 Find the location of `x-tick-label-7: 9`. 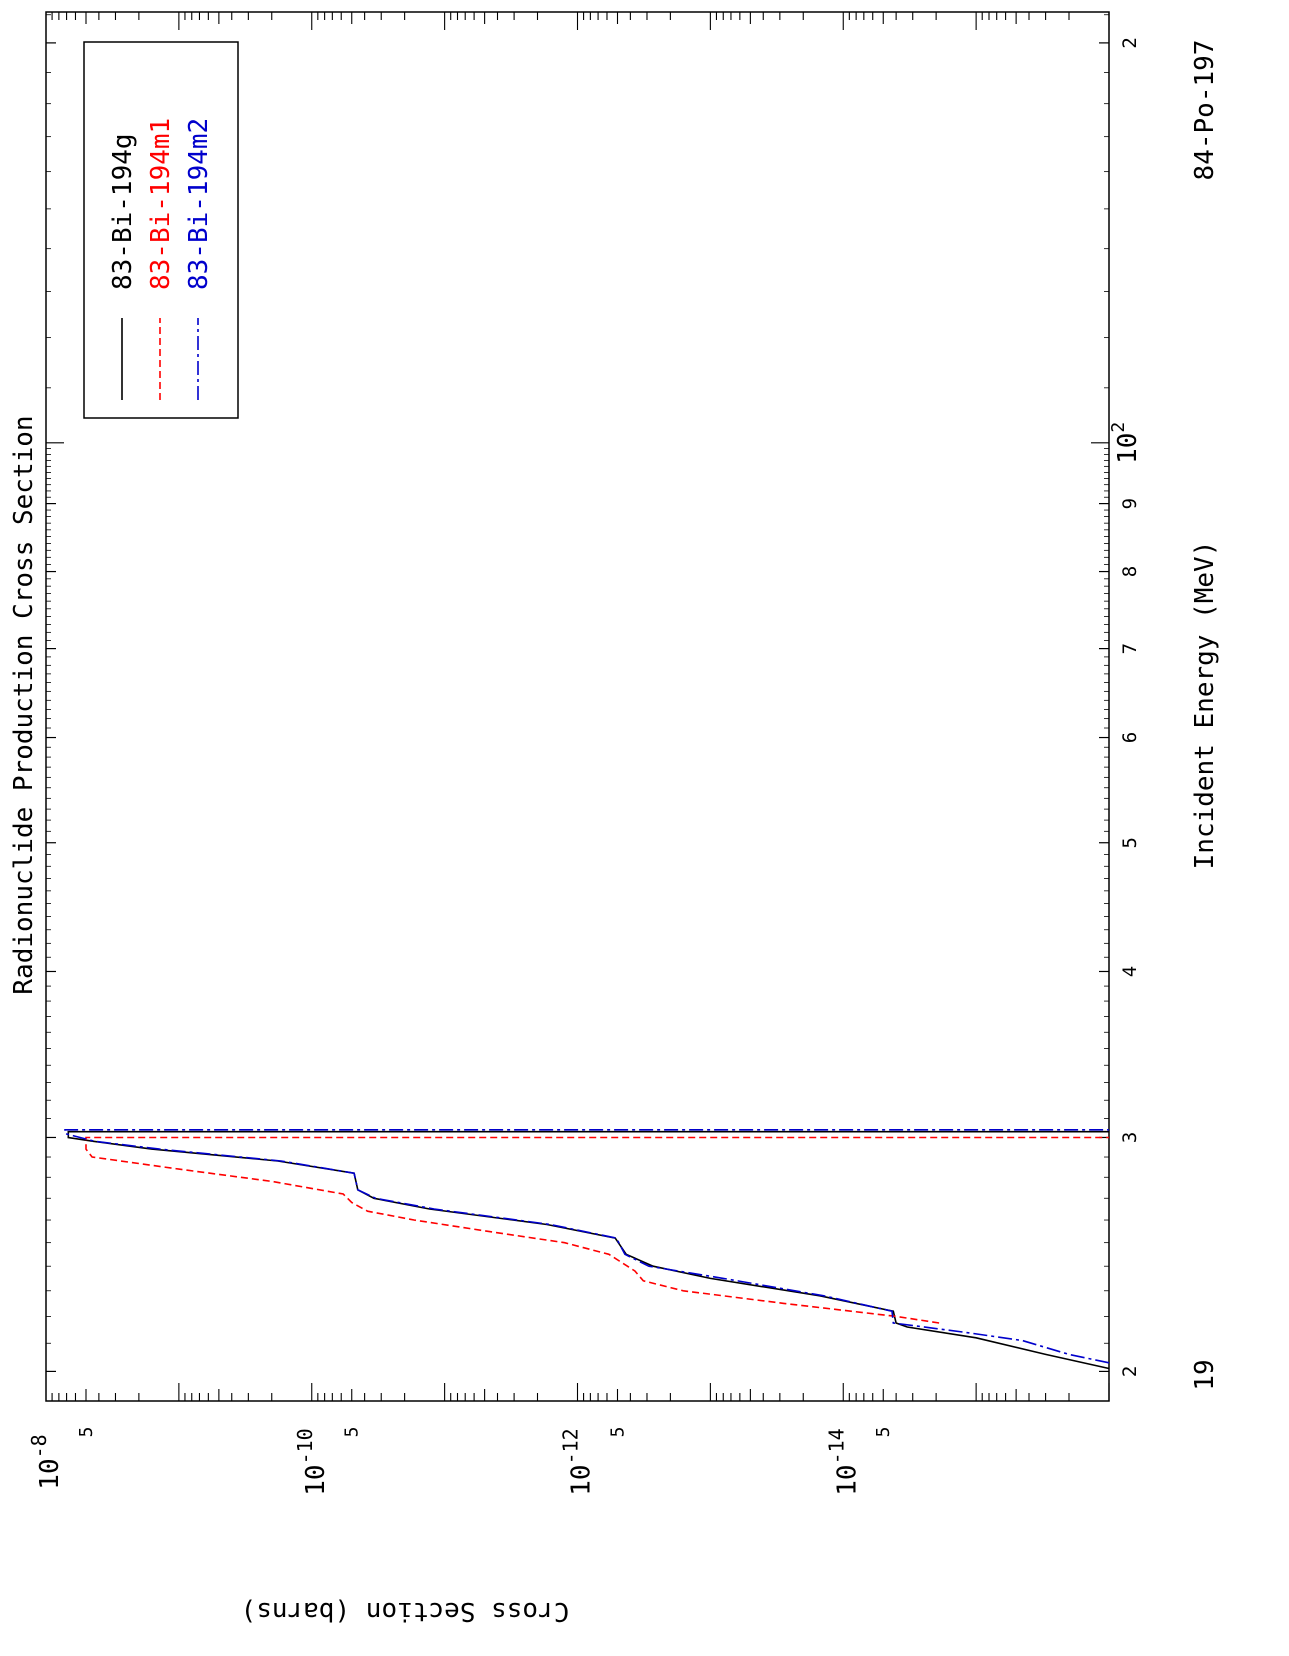

x-tick-label-7: 9 is located at coordinates (1130, 503).